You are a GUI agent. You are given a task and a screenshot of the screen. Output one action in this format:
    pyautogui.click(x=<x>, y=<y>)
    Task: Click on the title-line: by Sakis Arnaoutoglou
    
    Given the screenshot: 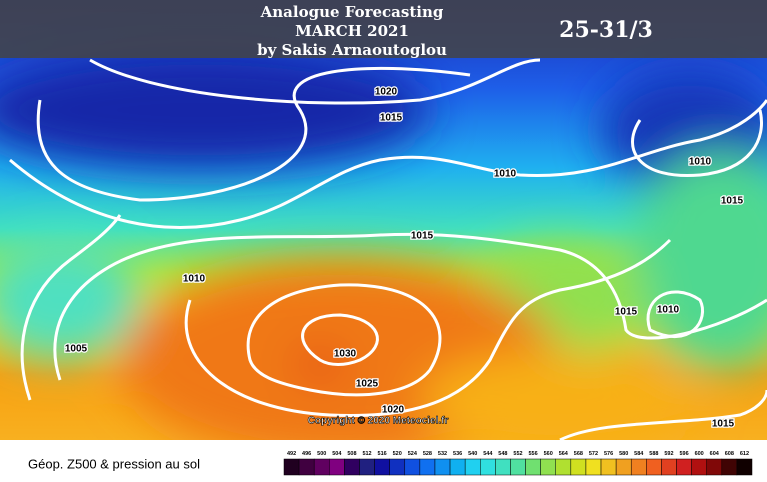 What is the action you would take?
    pyautogui.click(x=352, y=50)
    